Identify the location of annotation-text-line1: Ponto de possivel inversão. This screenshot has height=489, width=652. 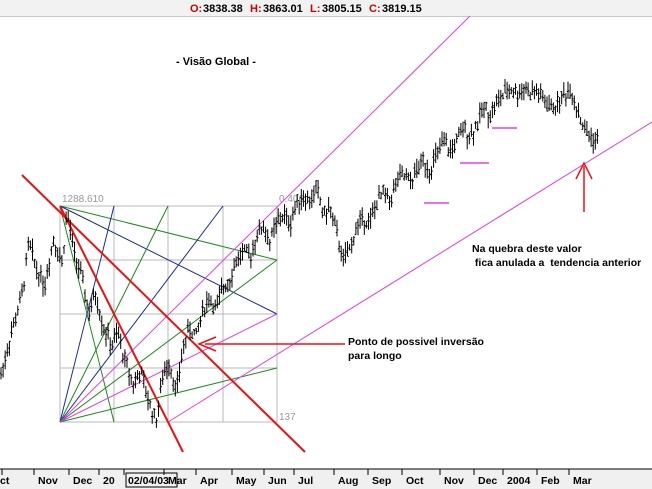
(416, 342).